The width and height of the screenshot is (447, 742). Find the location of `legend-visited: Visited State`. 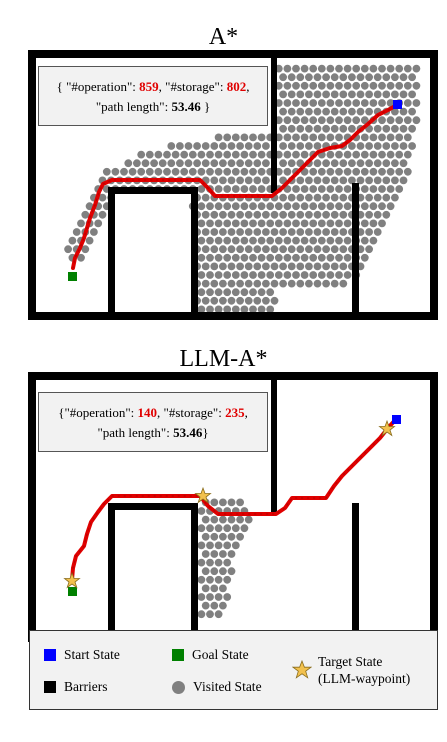

legend-visited: Visited State is located at coordinates (217, 687).